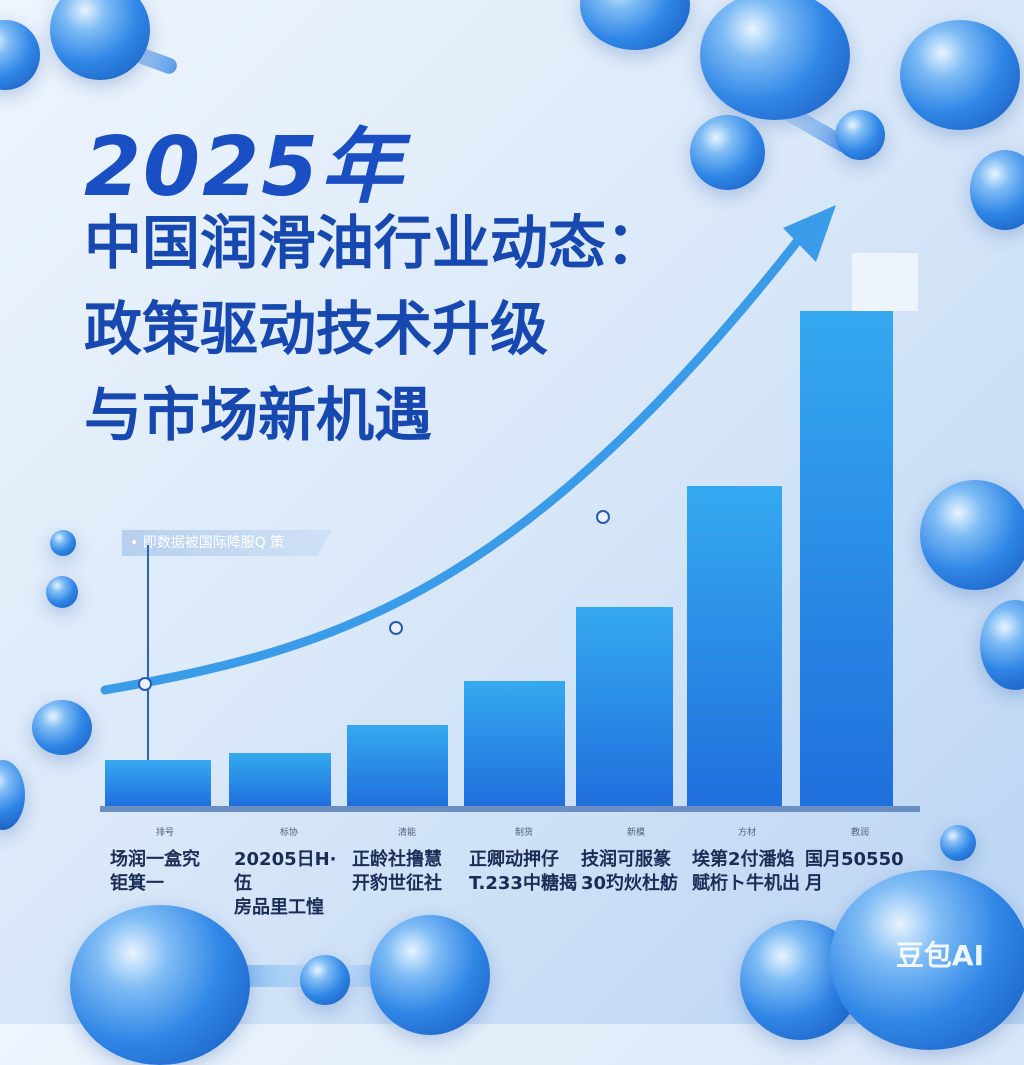  I want to click on category-small-label: 排号, so click(164, 833).